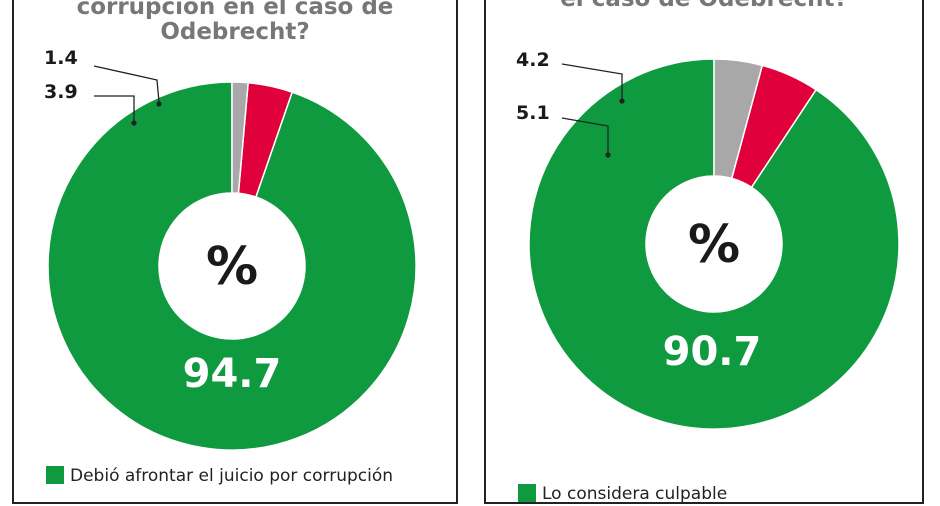 The width and height of the screenshot is (940, 506). I want to click on legend-item: Debió afrontar el juicio por corrupción, so click(219, 476).